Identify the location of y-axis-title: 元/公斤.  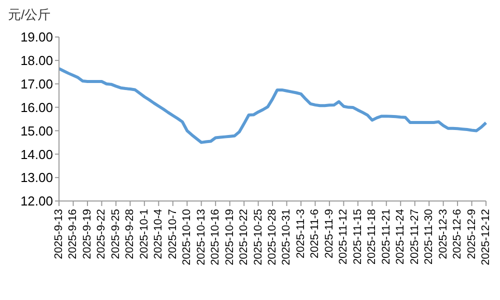
(29, 15).